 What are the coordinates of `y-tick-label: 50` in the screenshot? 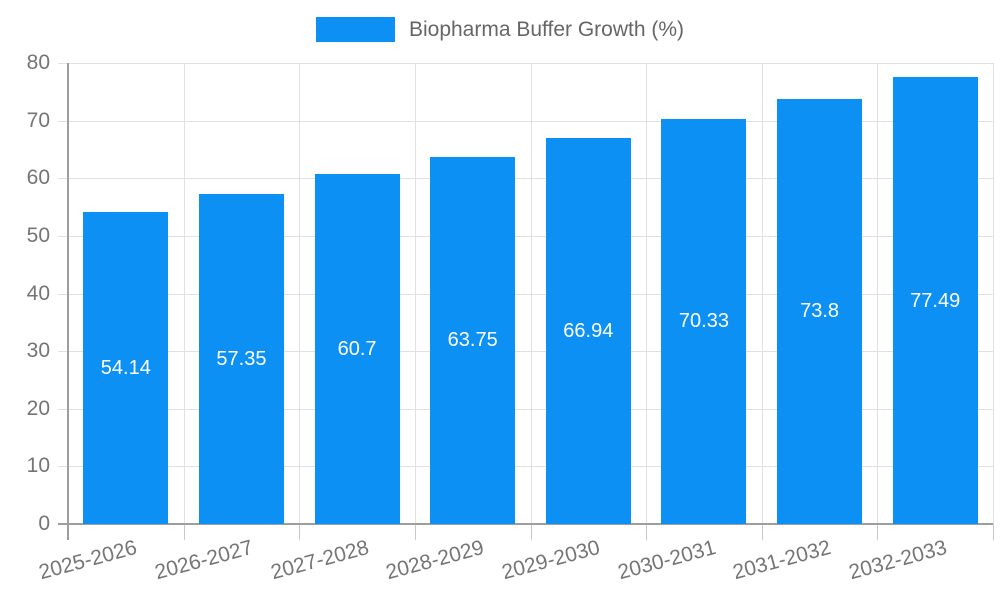 It's located at (38, 235).